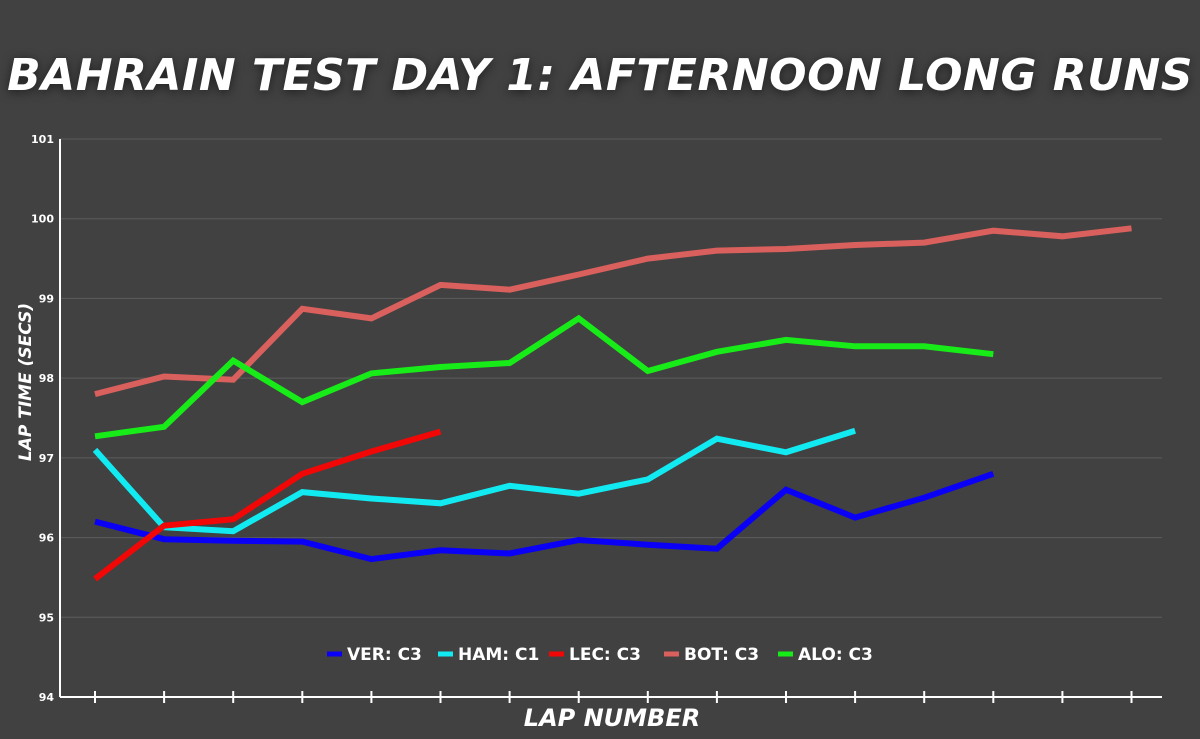  Describe the element at coordinates (42, 418) in the screenshot. I see `y-tick-labels: 94 95 96 97 98 99 100 101` at that location.